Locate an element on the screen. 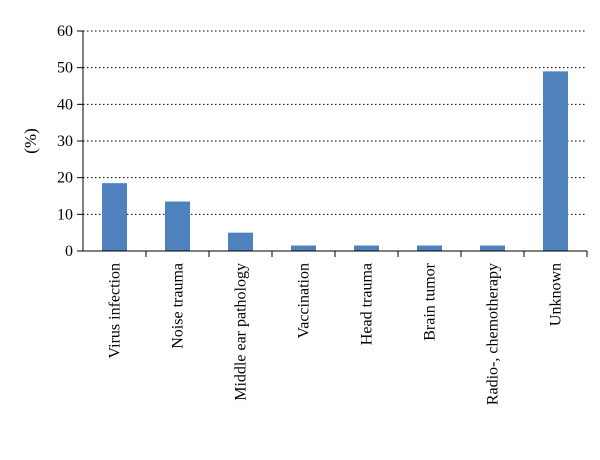 The width and height of the screenshot is (600, 460). y-tick-label: 60 is located at coordinates (65, 31).